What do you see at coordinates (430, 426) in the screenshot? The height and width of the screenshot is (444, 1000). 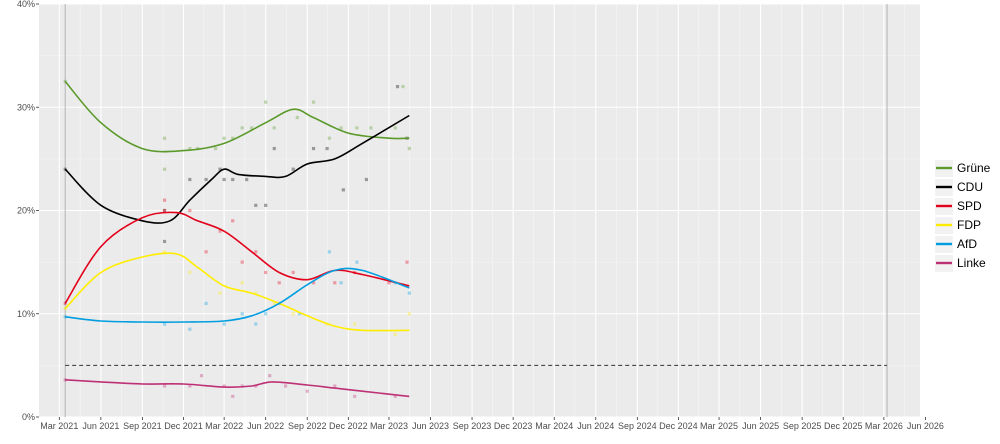 I see `x-tick-label: Jun 2023` at bounding box center [430, 426].